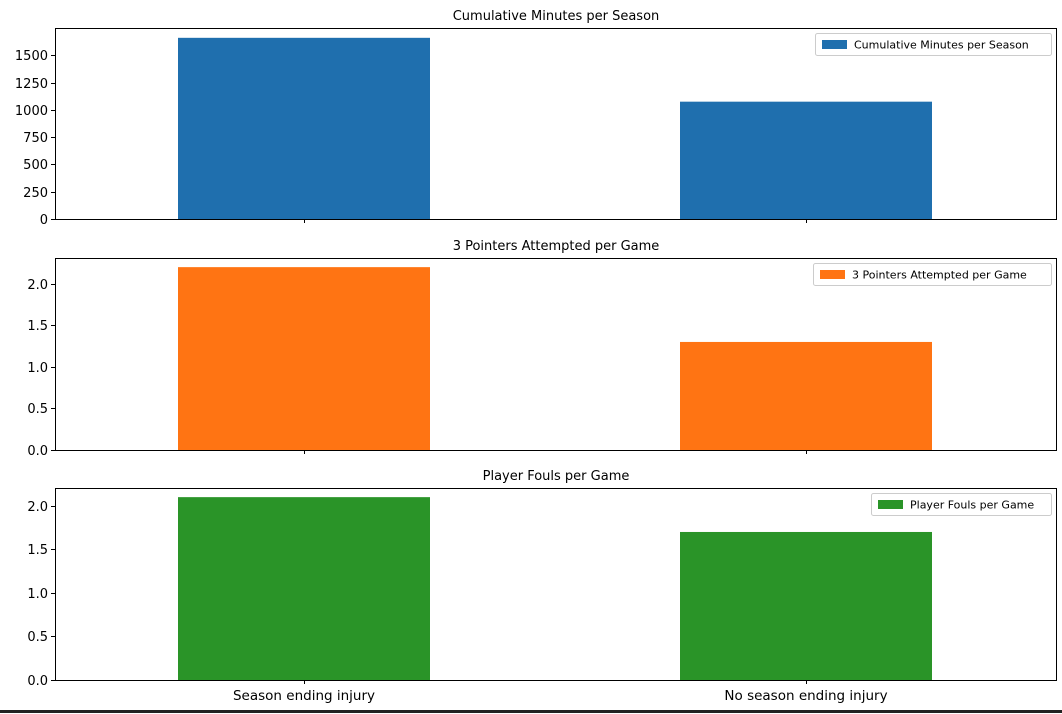 The width and height of the screenshot is (1062, 714). What do you see at coordinates (31, 84) in the screenshot?
I see `y-tick-label: 1250` at bounding box center [31, 84].